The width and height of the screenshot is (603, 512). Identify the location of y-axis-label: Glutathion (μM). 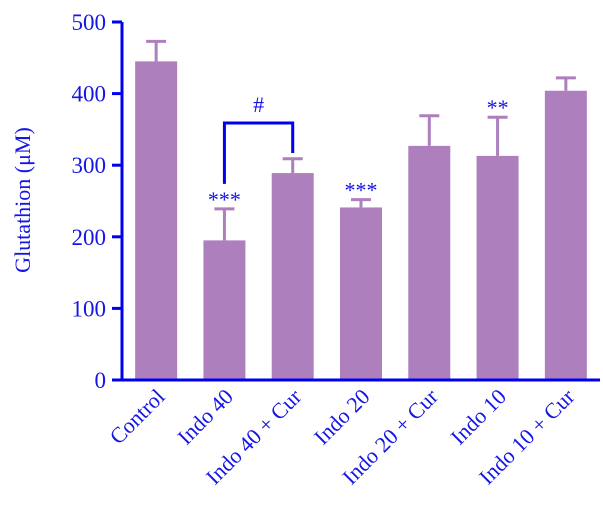
(22, 200).